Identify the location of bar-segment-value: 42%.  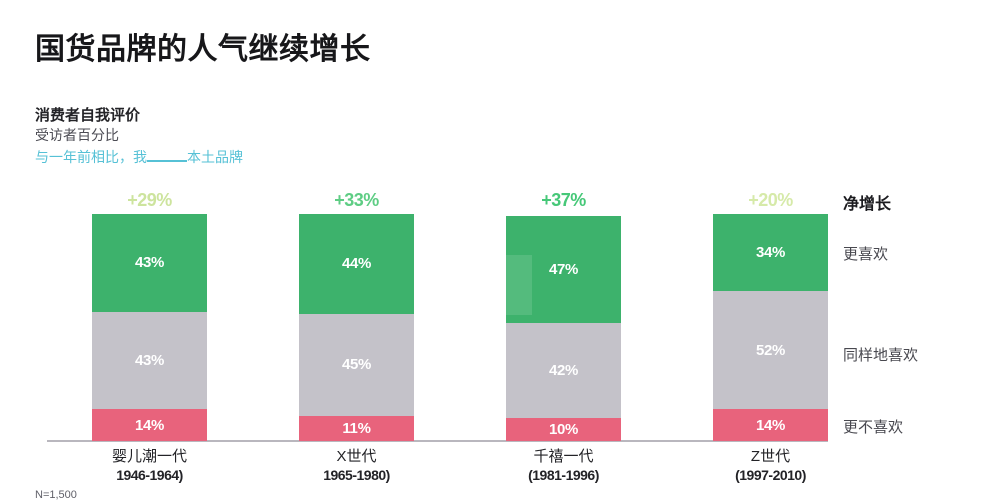
(563, 371).